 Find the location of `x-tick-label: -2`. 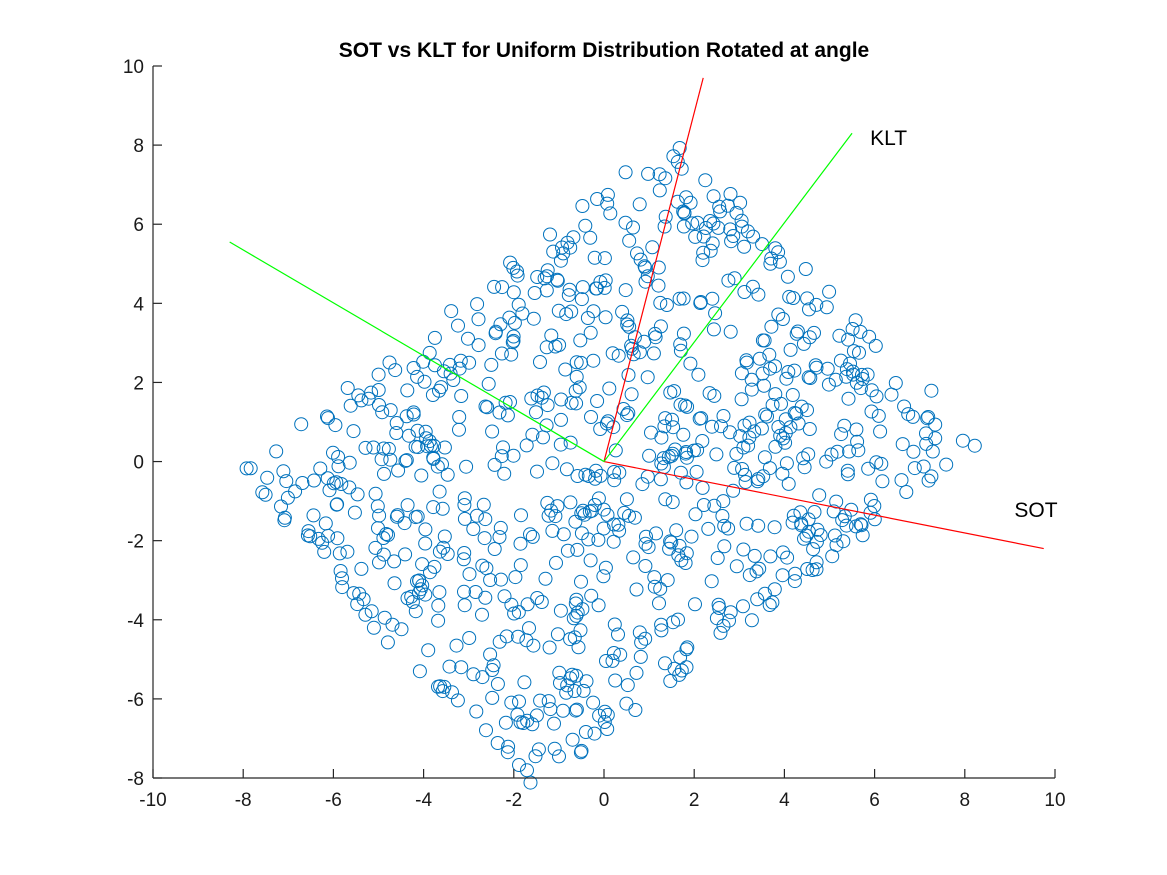

x-tick-label: -2 is located at coordinates (513, 800).